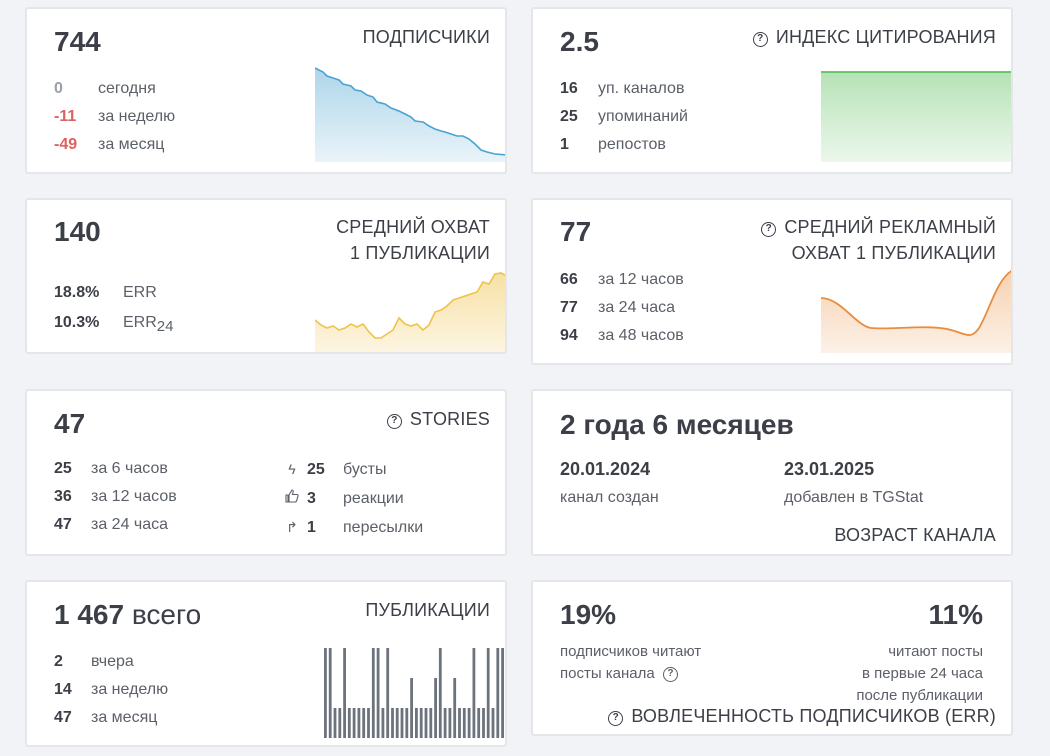 This screenshot has height=756, width=1050. Describe the element at coordinates (77, 322) in the screenshot. I see `stat-value: 10.3%` at that location.